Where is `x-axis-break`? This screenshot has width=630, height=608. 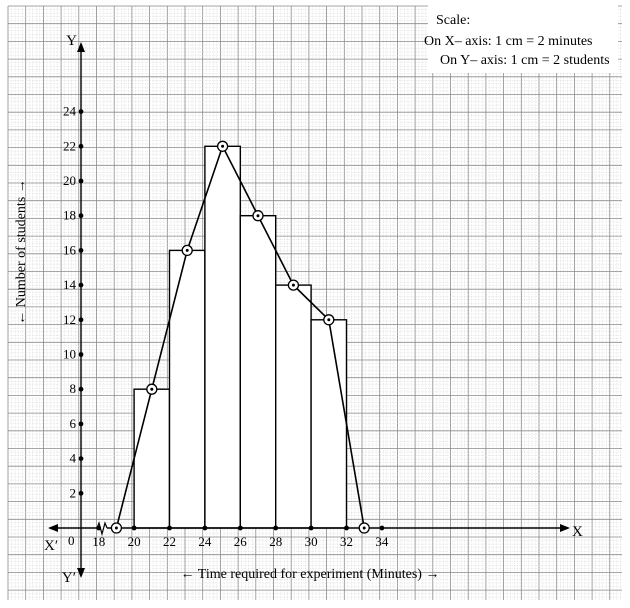 x-axis-break is located at coordinates (102, 529).